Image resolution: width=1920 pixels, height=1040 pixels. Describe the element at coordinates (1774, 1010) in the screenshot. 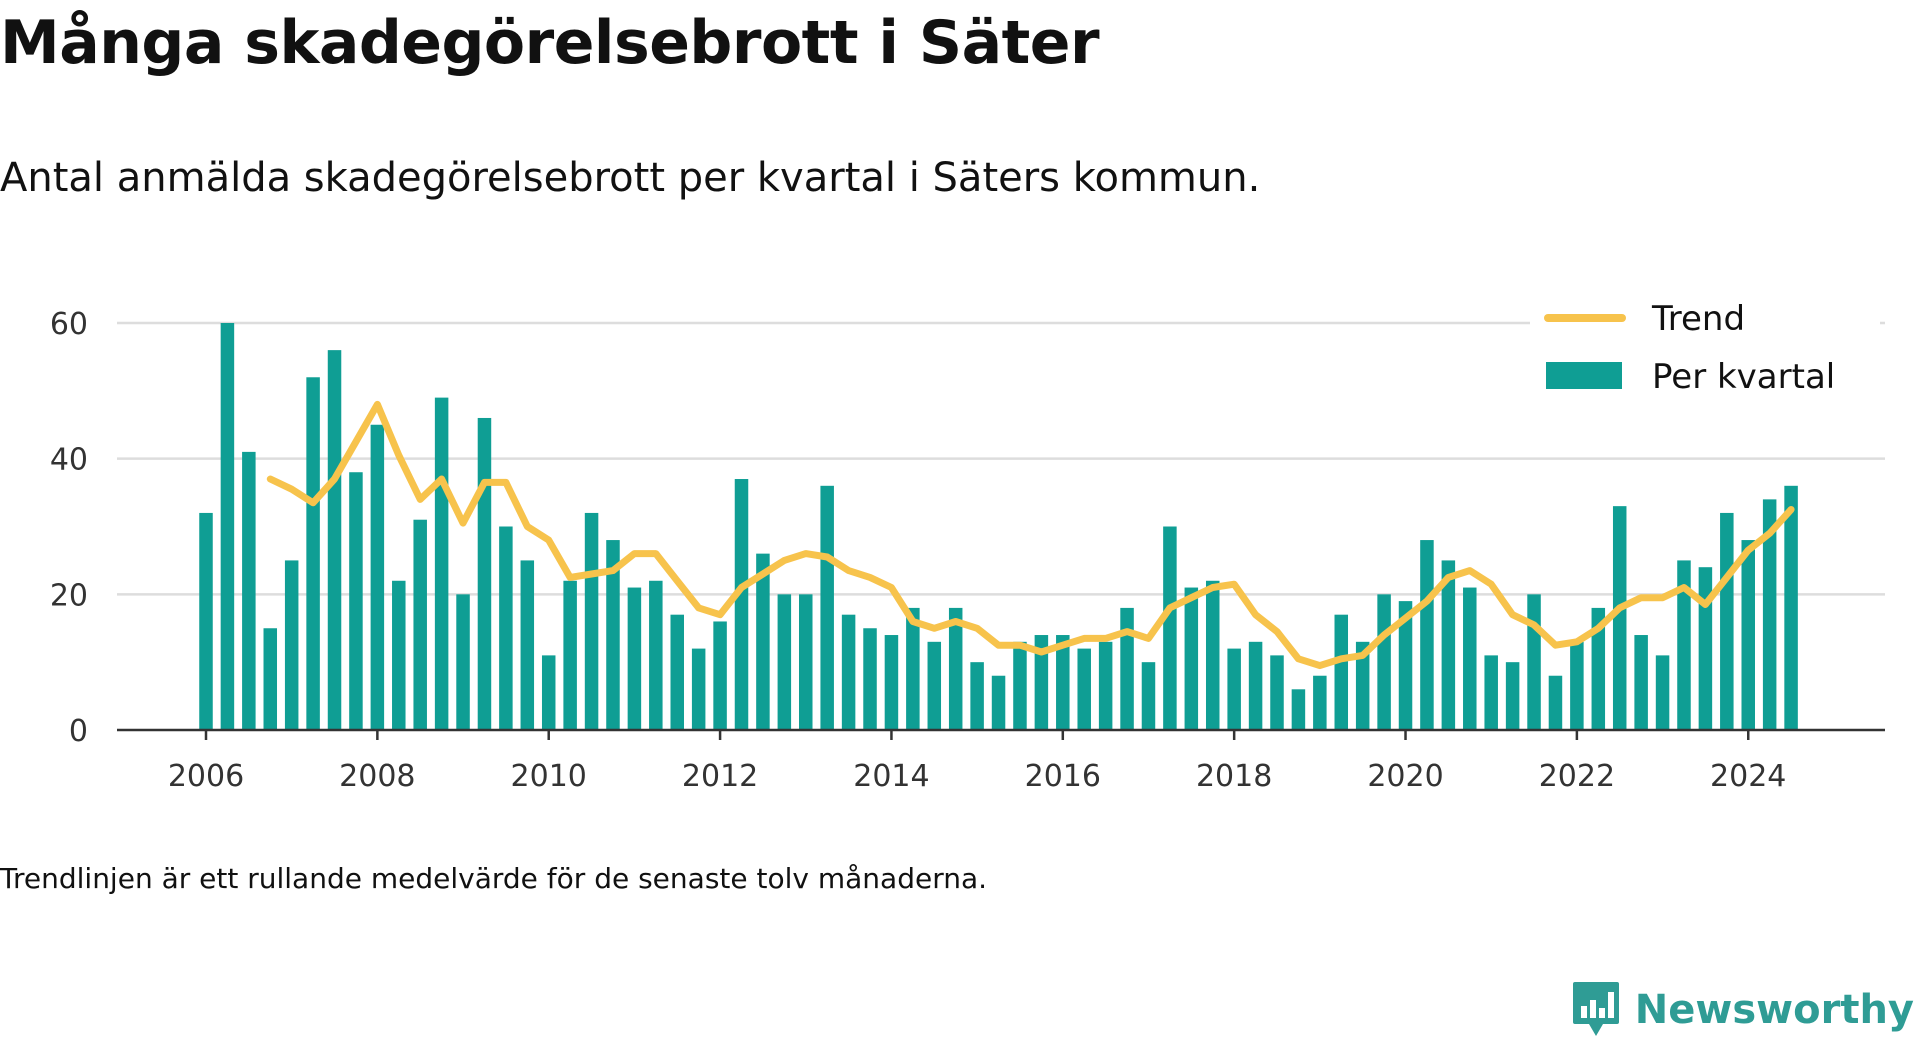

I see `brand-name: Newsworthy` at that location.